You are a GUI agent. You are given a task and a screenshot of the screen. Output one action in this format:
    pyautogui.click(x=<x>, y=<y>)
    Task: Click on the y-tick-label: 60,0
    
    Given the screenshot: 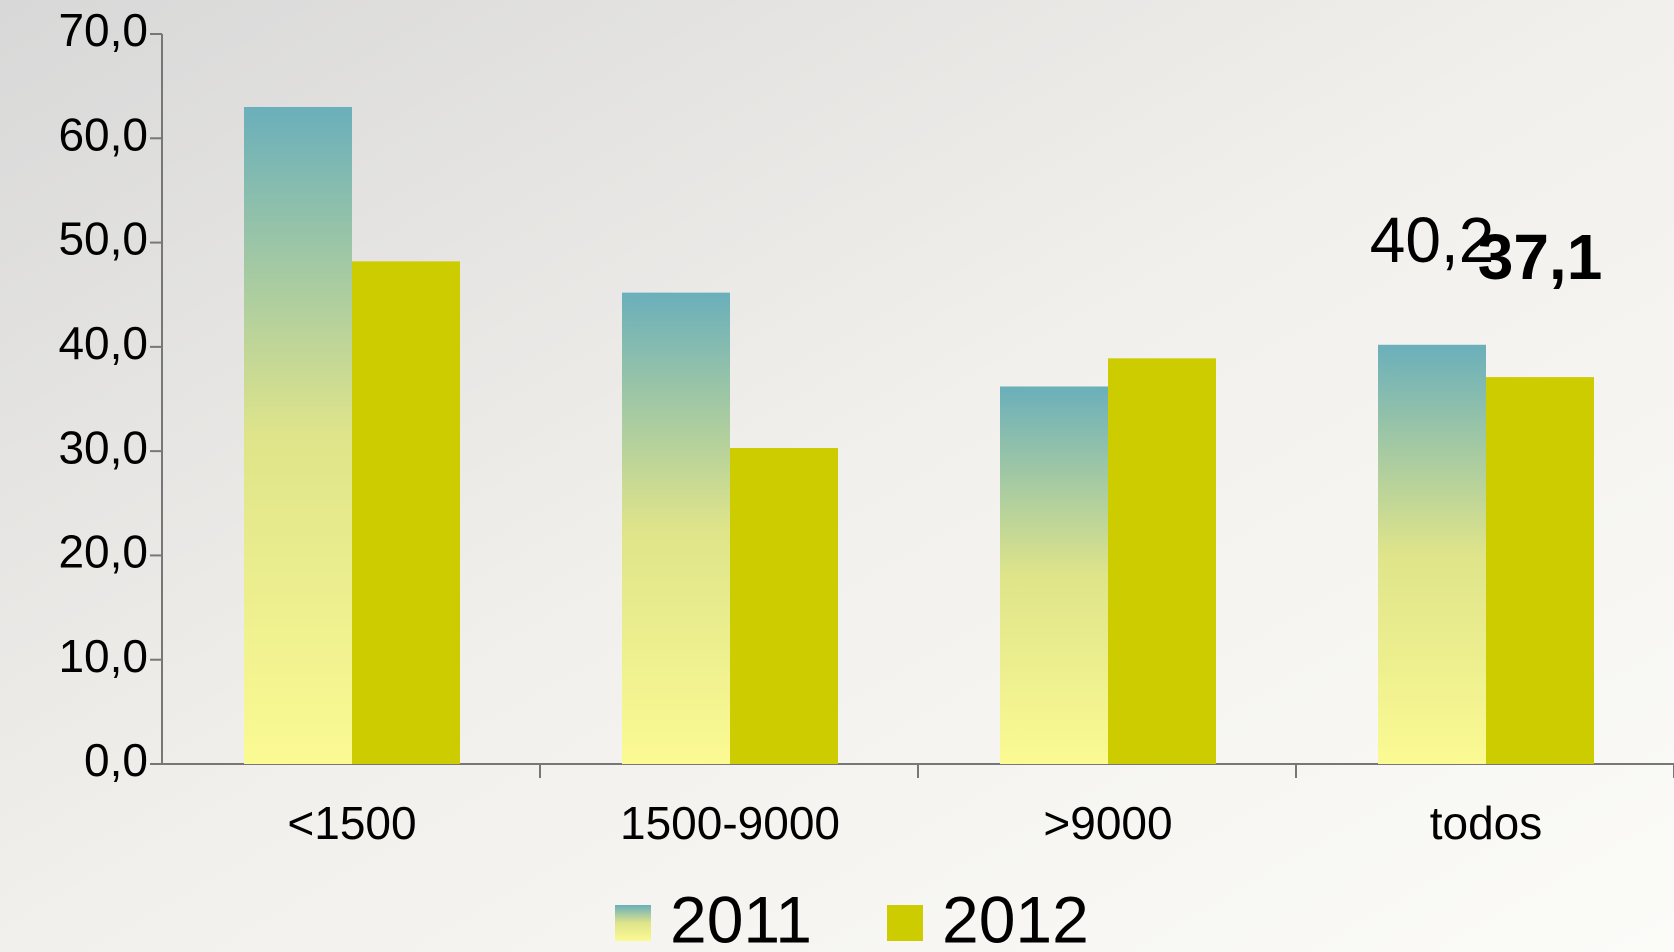 What is the action you would take?
    pyautogui.click(x=103, y=134)
    